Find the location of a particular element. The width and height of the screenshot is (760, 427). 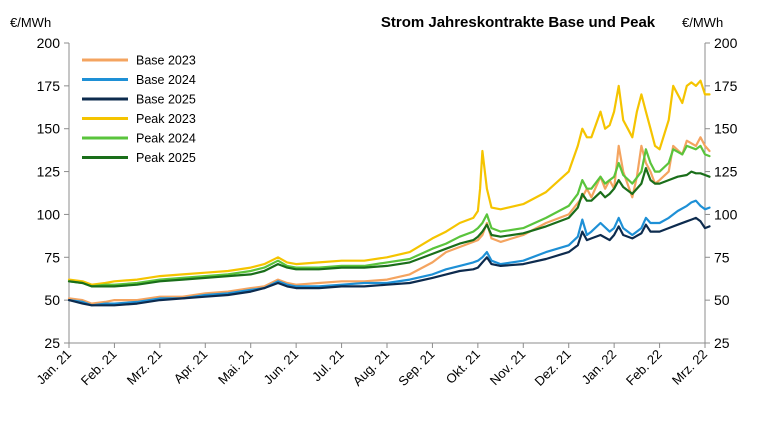

y-tick-label-right: 150 is located at coordinates (726, 129).